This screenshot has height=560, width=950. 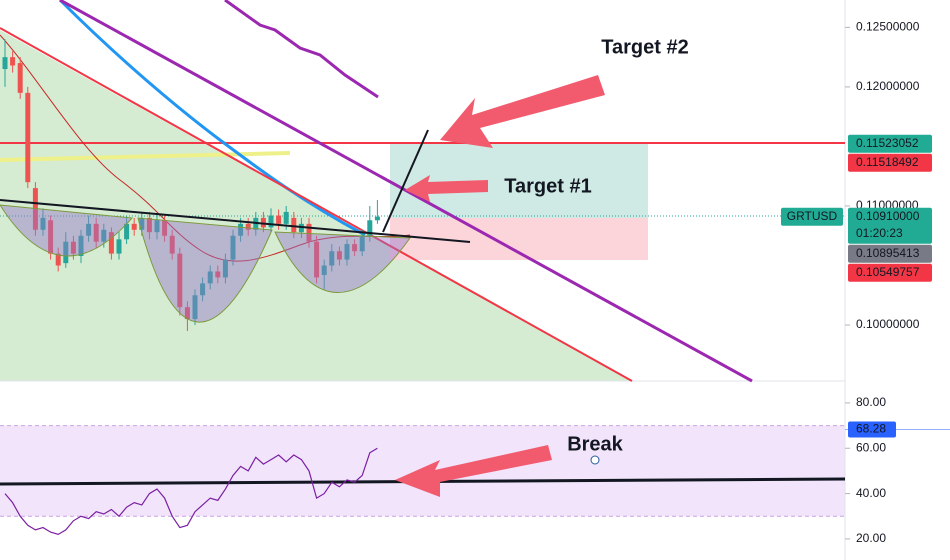 What do you see at coordinates (888, 86) in the screenshot?
I see `y-tick-label: 0.12000000` at bounding box center [888, 86].